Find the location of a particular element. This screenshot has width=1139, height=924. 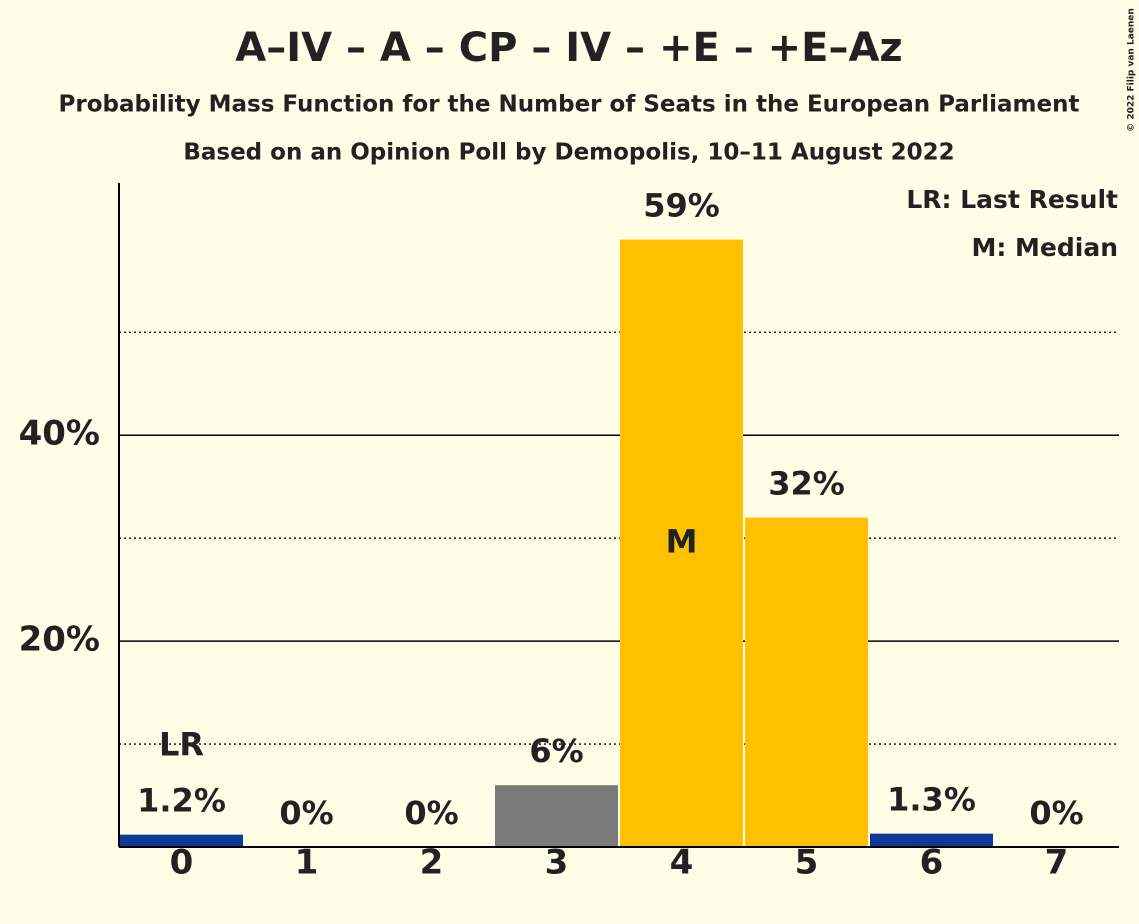

value-label: 59% is located at coordinates (681, 206).